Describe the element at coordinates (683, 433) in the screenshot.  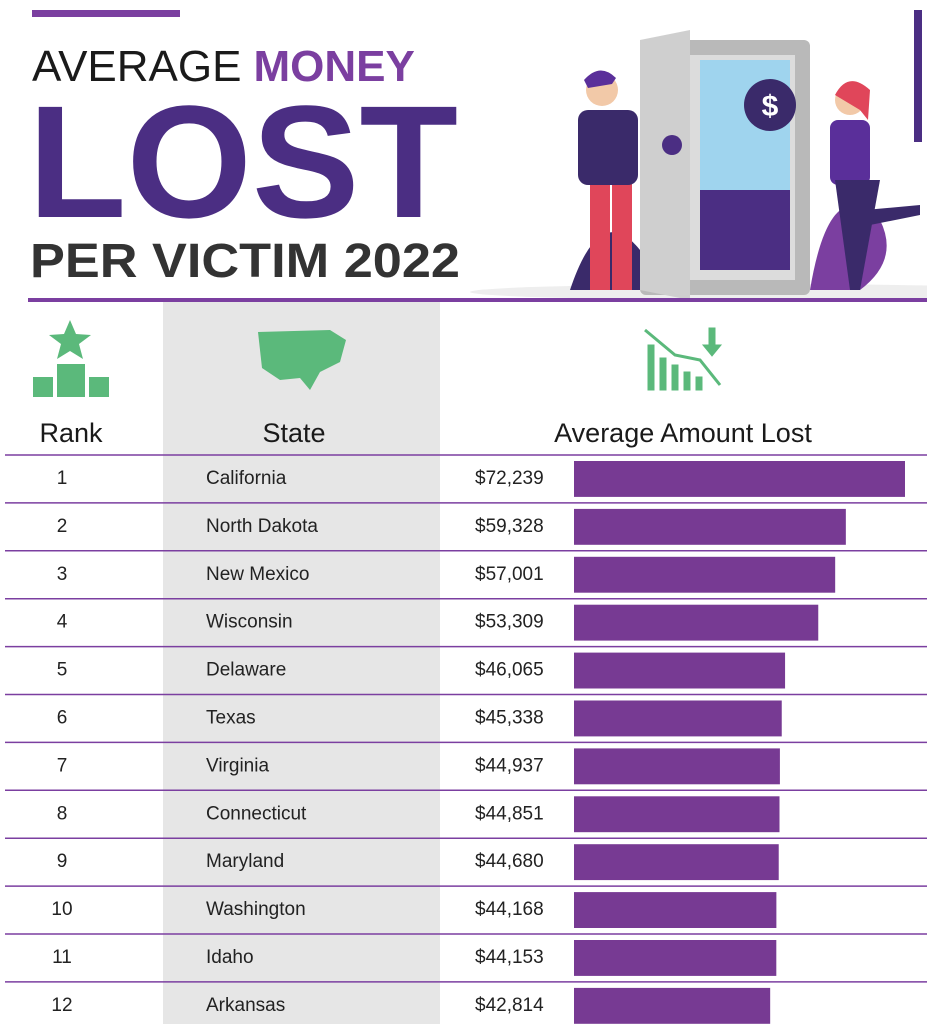
I see `column-header: Average Amount Lost` at that location.